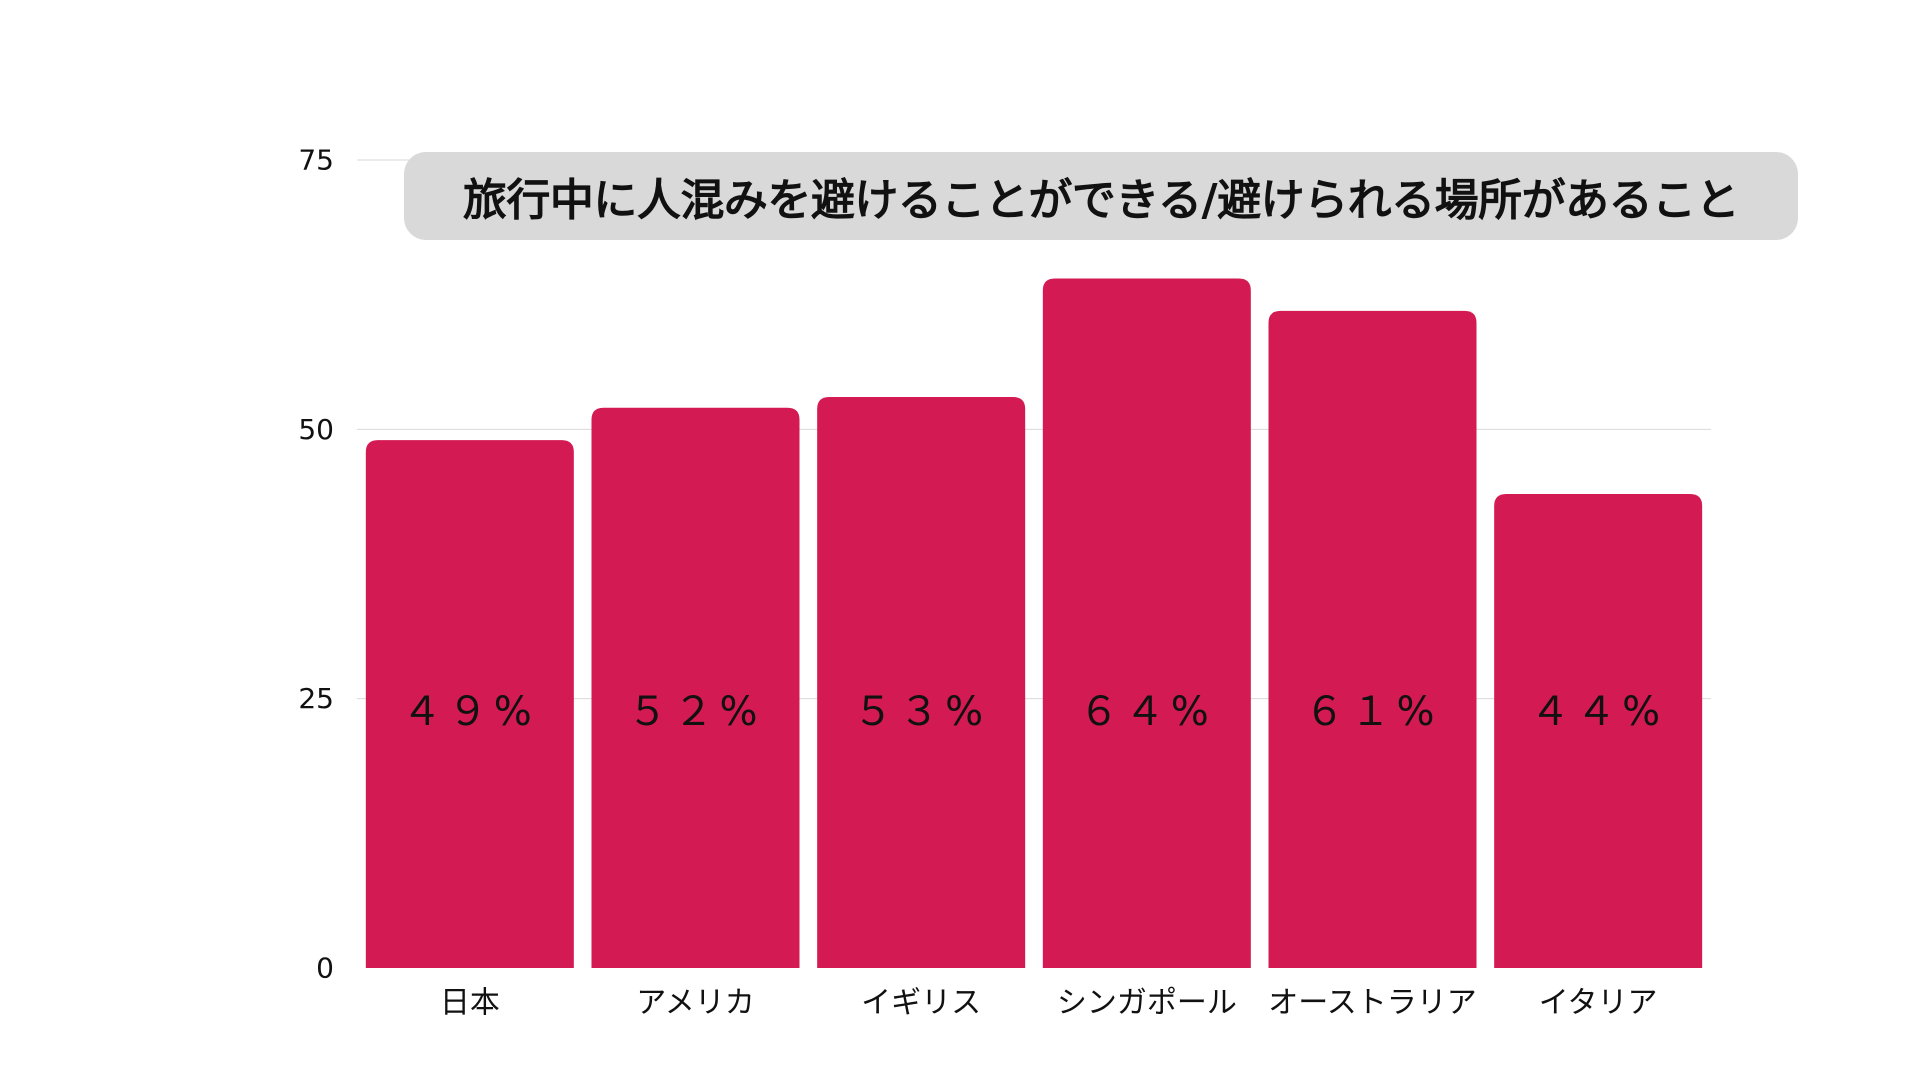 Image resolution: width=1920 pixels, height=1084 pixels. Describe the element at coordinates (695, 1003) in the screenshot. I see `x-tick-label: アメリカ` at that location.